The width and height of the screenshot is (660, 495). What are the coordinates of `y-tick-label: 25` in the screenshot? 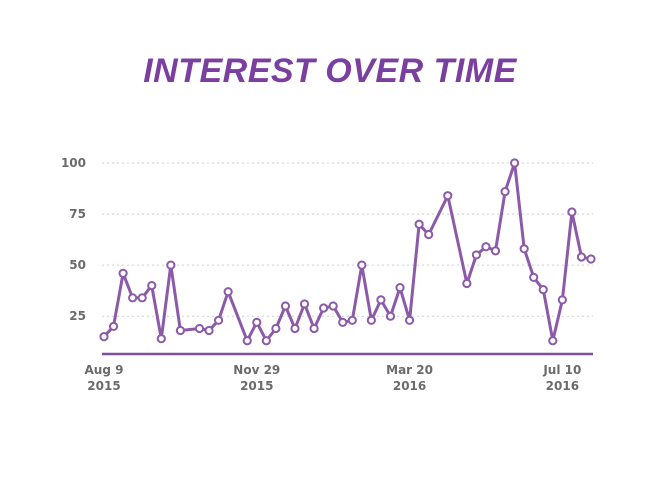 It's located at (77, 316).